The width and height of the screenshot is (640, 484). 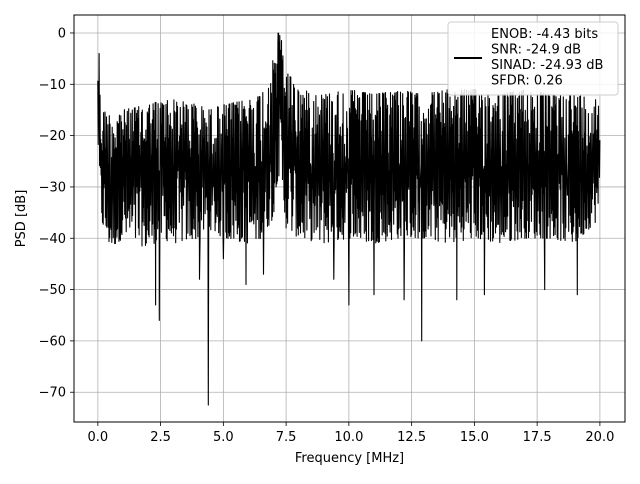 What do you see at coordinates (52, 136) in the screenshot?
I see `y-tick-label: −20` at bounding box center [52, 136].